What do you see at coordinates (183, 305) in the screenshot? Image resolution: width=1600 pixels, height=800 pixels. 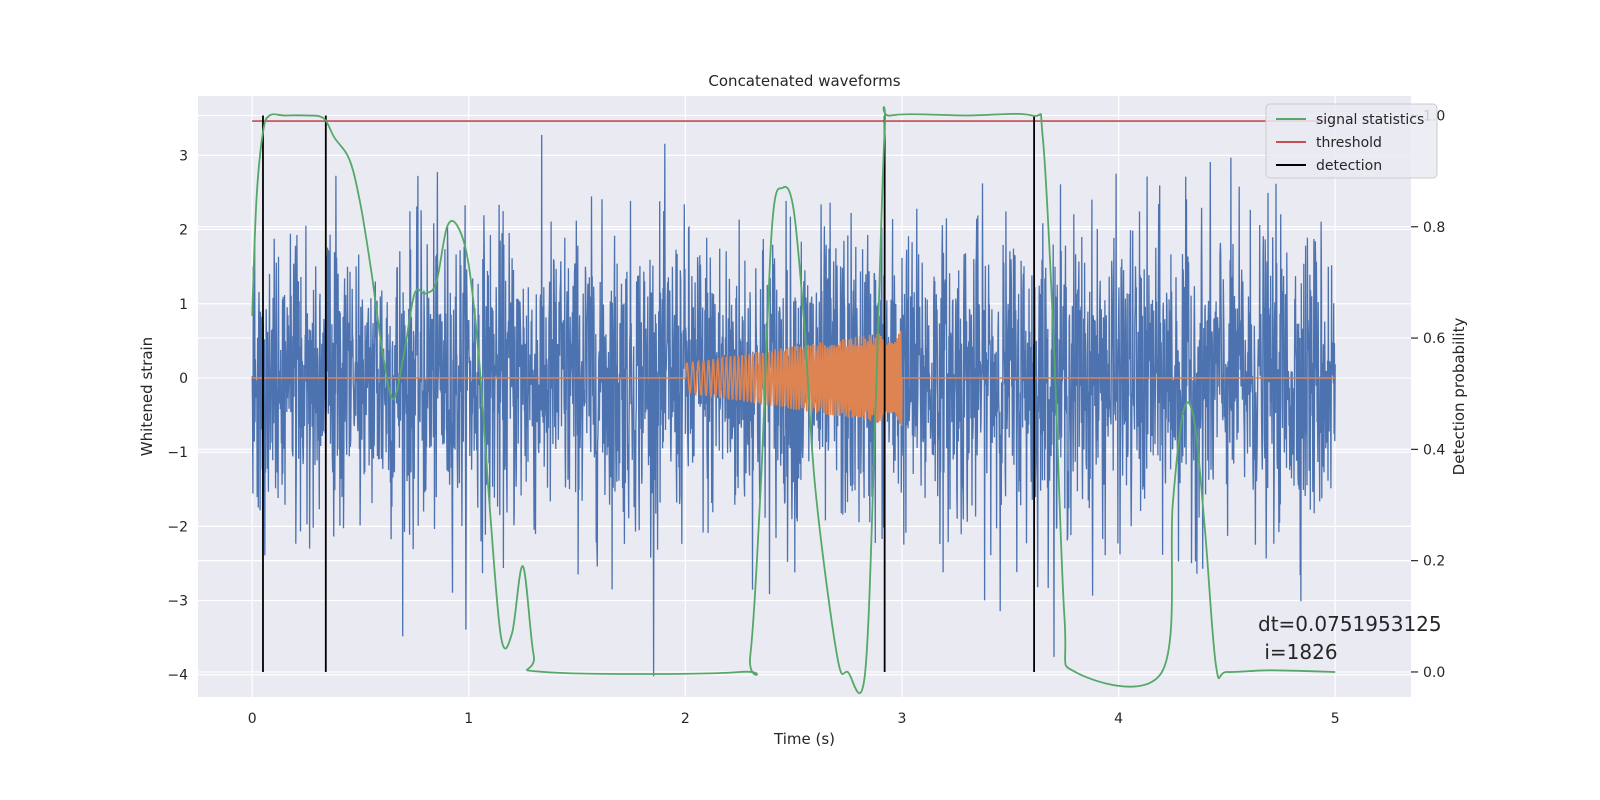 I see `y-tick-label: 1` at bounding box center [183, 305].